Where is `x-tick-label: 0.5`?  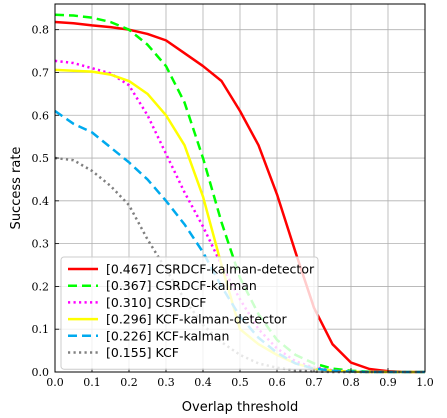
x-tick-label: 0.5 is located at coordinates (240, 382).